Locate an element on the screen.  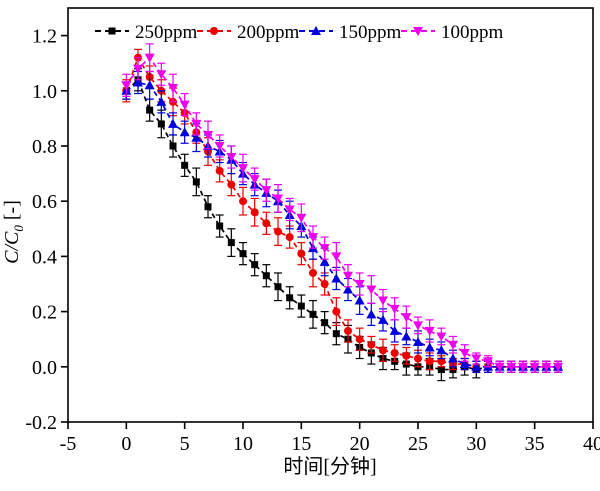
x-axis-title: 时间[分钟] is located at coordinates (329, 466).